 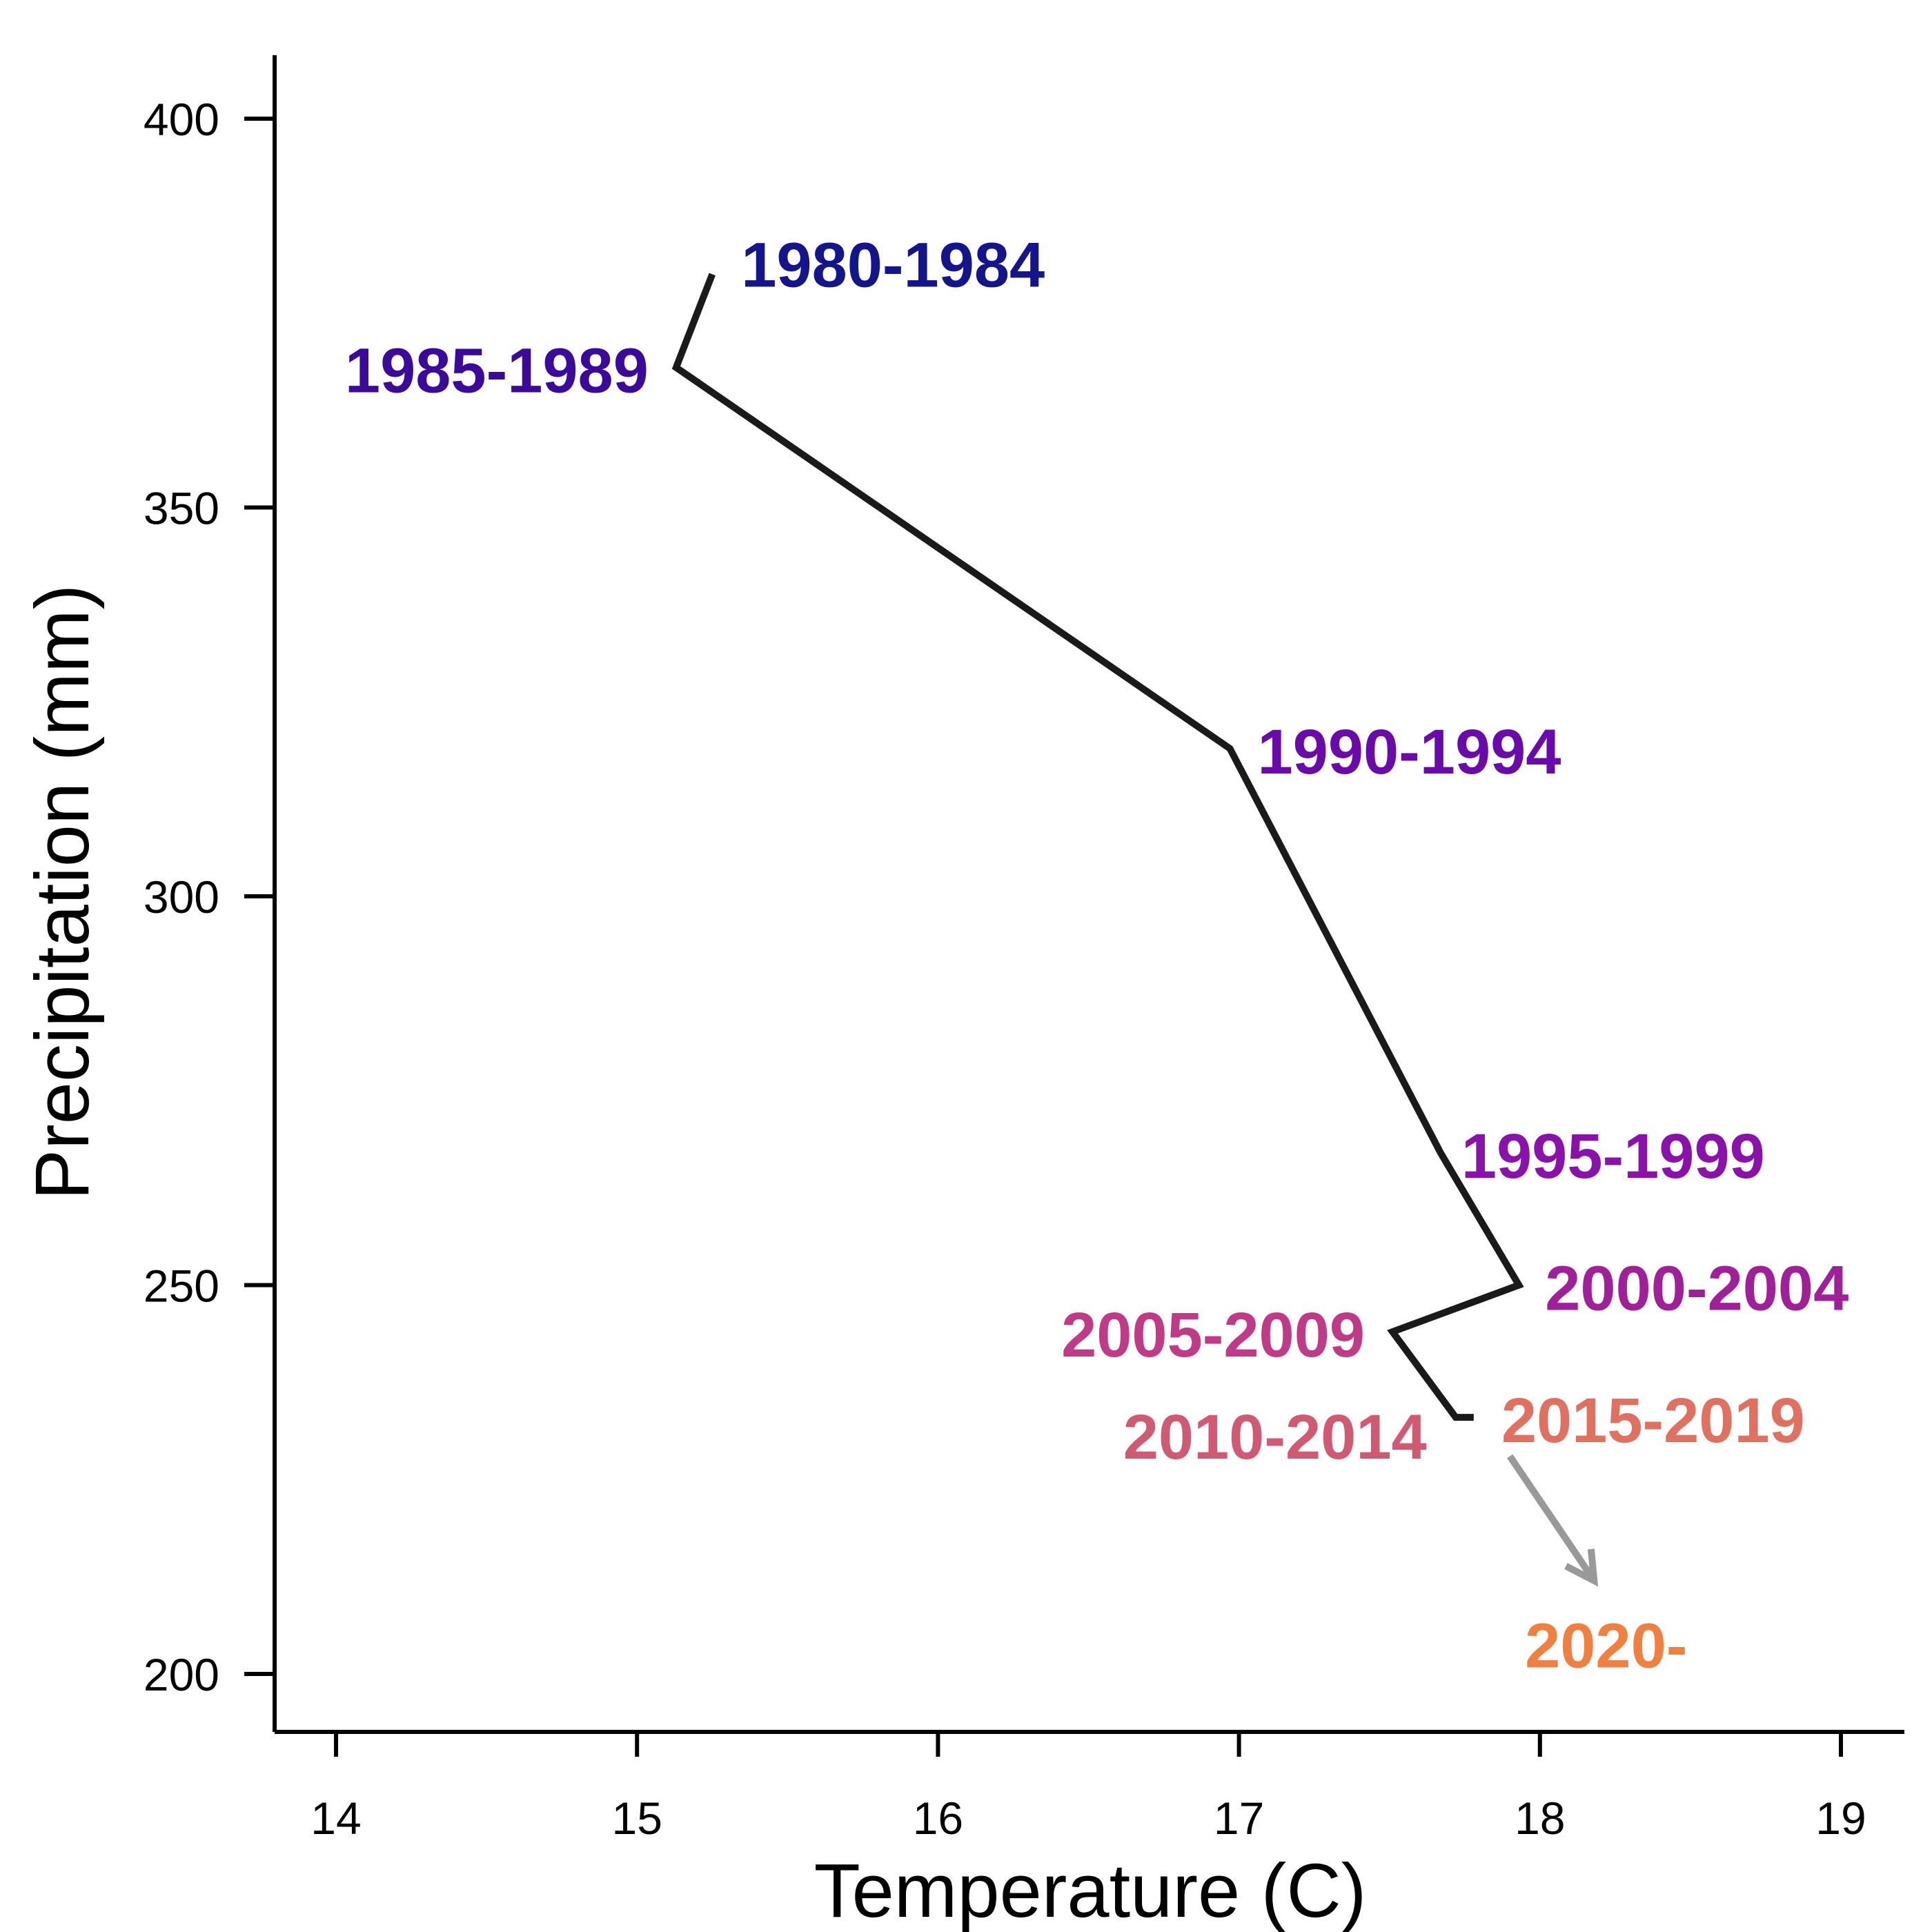 I want to click on y-tick-label: 400, so click(x=181, y=119).